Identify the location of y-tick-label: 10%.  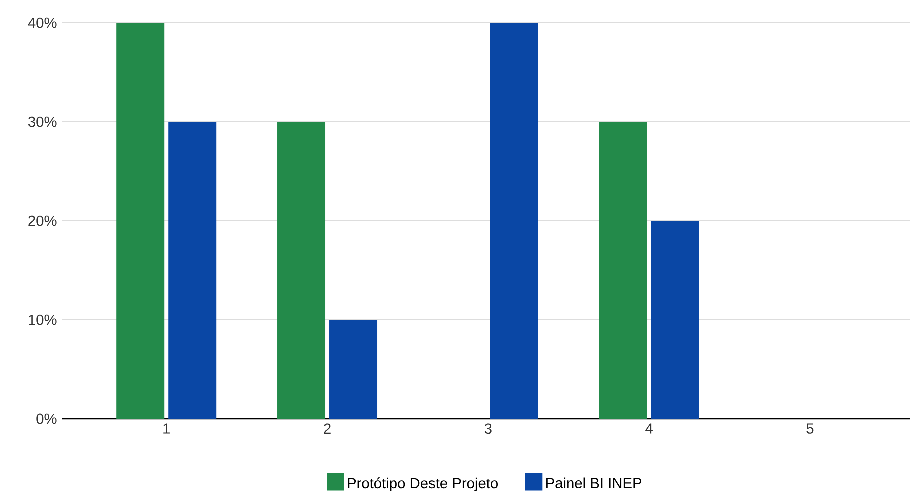
(43, 320).